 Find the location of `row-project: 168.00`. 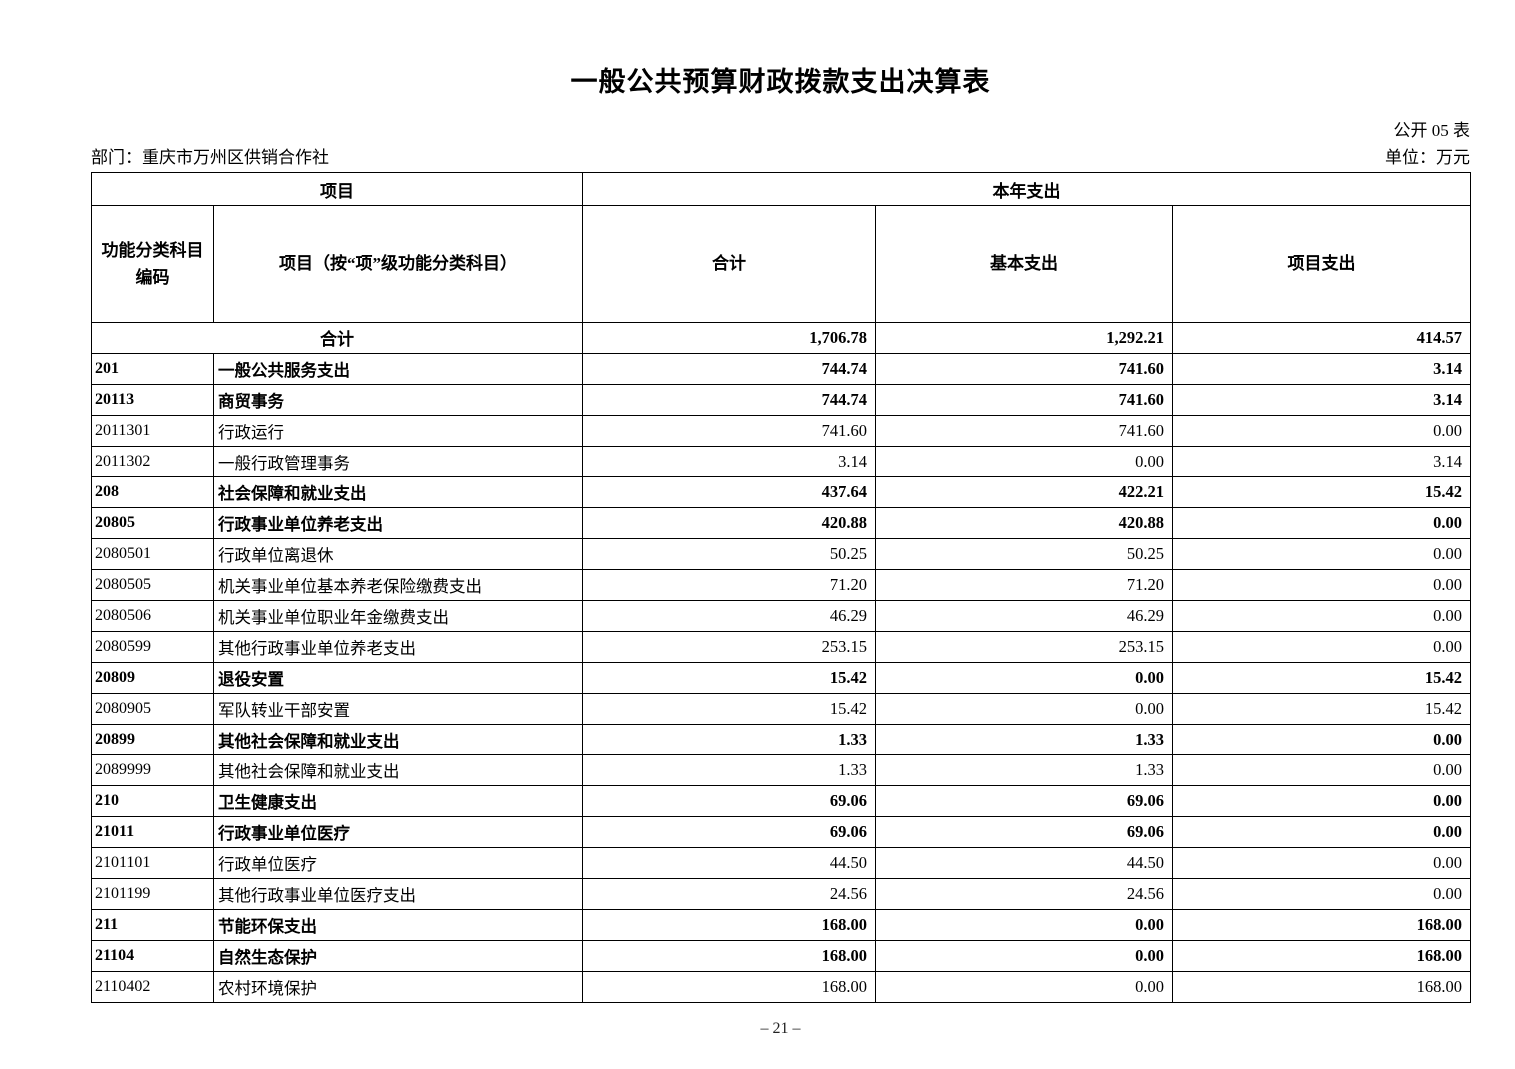

row-project: 168.00 is located at coordinates (1321, 955).